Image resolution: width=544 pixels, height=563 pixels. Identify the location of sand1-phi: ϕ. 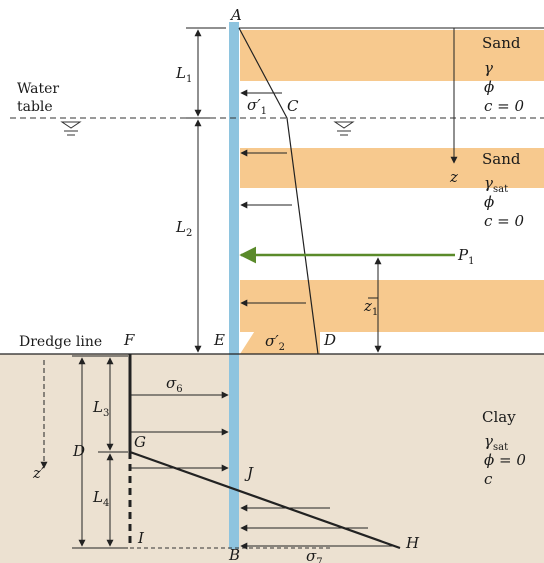
(489, 87).